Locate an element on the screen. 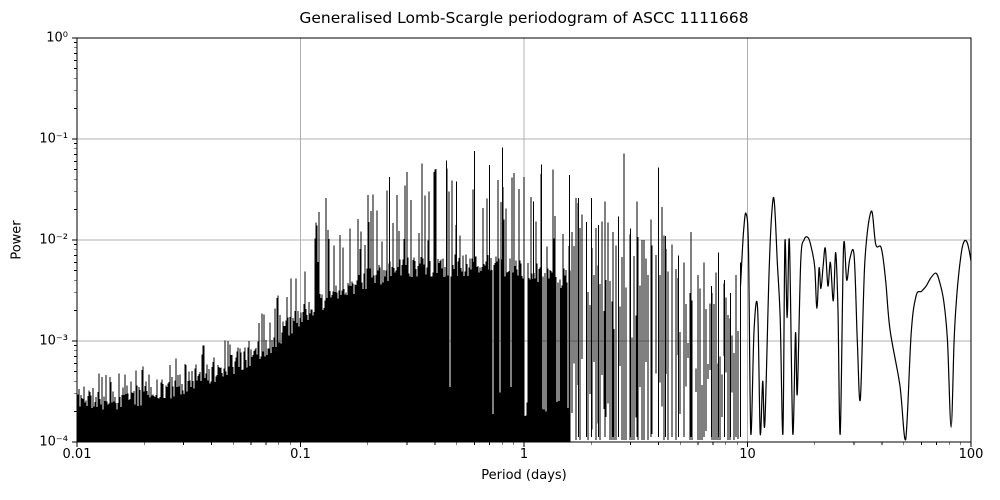  y-tick-label-1e-4: 10⁻⁴ is located at coordinates (53, 442).